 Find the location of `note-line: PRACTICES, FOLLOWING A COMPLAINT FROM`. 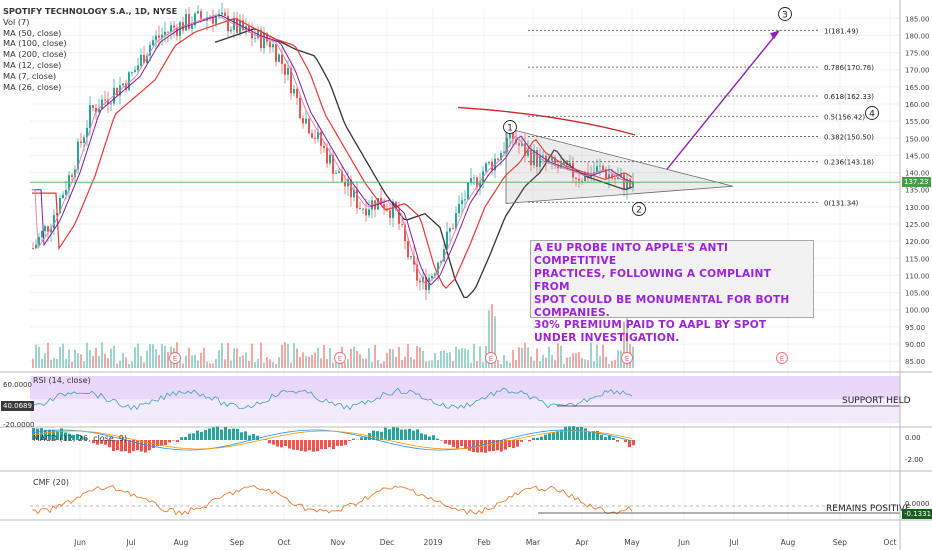

note-line: PRACTICES, FOLLOWING A COMPLAINT FROM is located at coordinates (653, 280).